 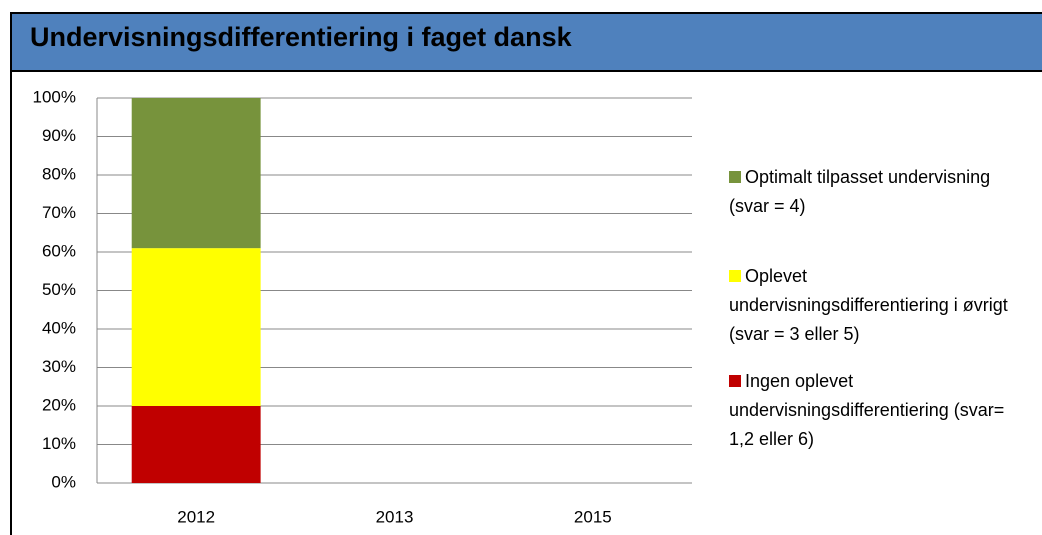 I want to click on y-tick-label: 60%, so click(x=59, y=250).